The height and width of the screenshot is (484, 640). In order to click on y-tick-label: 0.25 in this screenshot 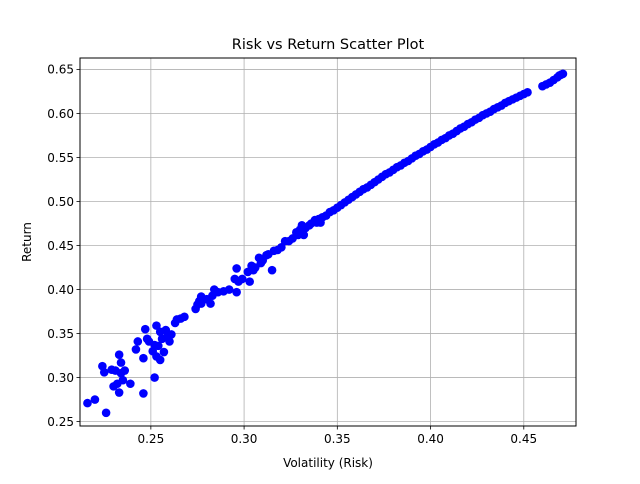, I will do `click(60, 422)`.